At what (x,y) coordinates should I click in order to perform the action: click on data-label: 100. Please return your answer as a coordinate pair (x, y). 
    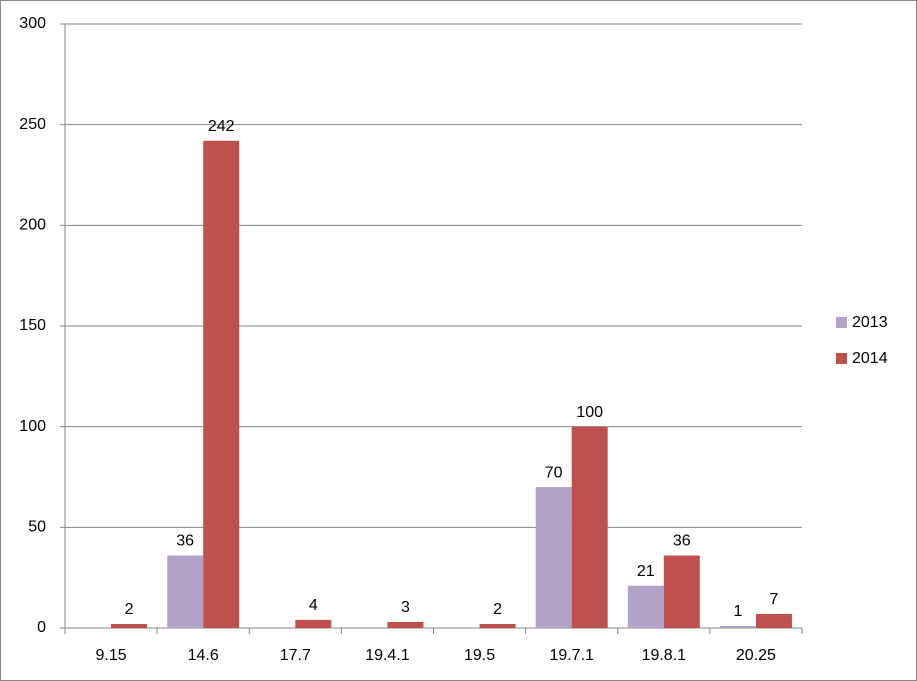
    Looking at the image, I should click on (589, 412).